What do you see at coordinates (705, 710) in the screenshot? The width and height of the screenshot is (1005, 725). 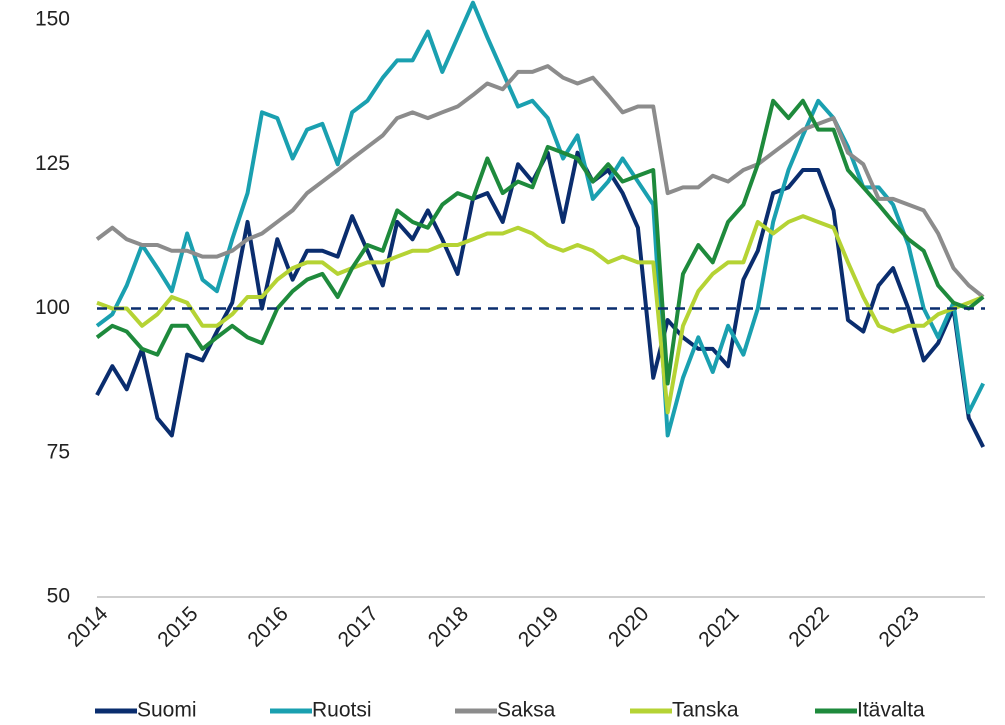 I see `legend-label: Tanska` at bounding box center [705, 710].